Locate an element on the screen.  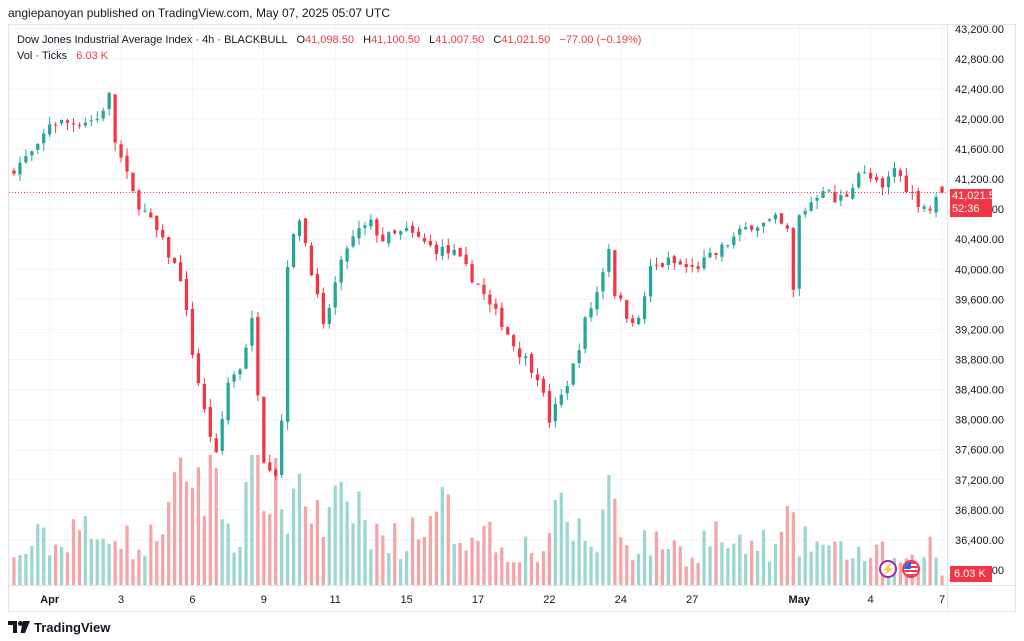
time-tick-label: 9 is located at coordinates (264, 600).